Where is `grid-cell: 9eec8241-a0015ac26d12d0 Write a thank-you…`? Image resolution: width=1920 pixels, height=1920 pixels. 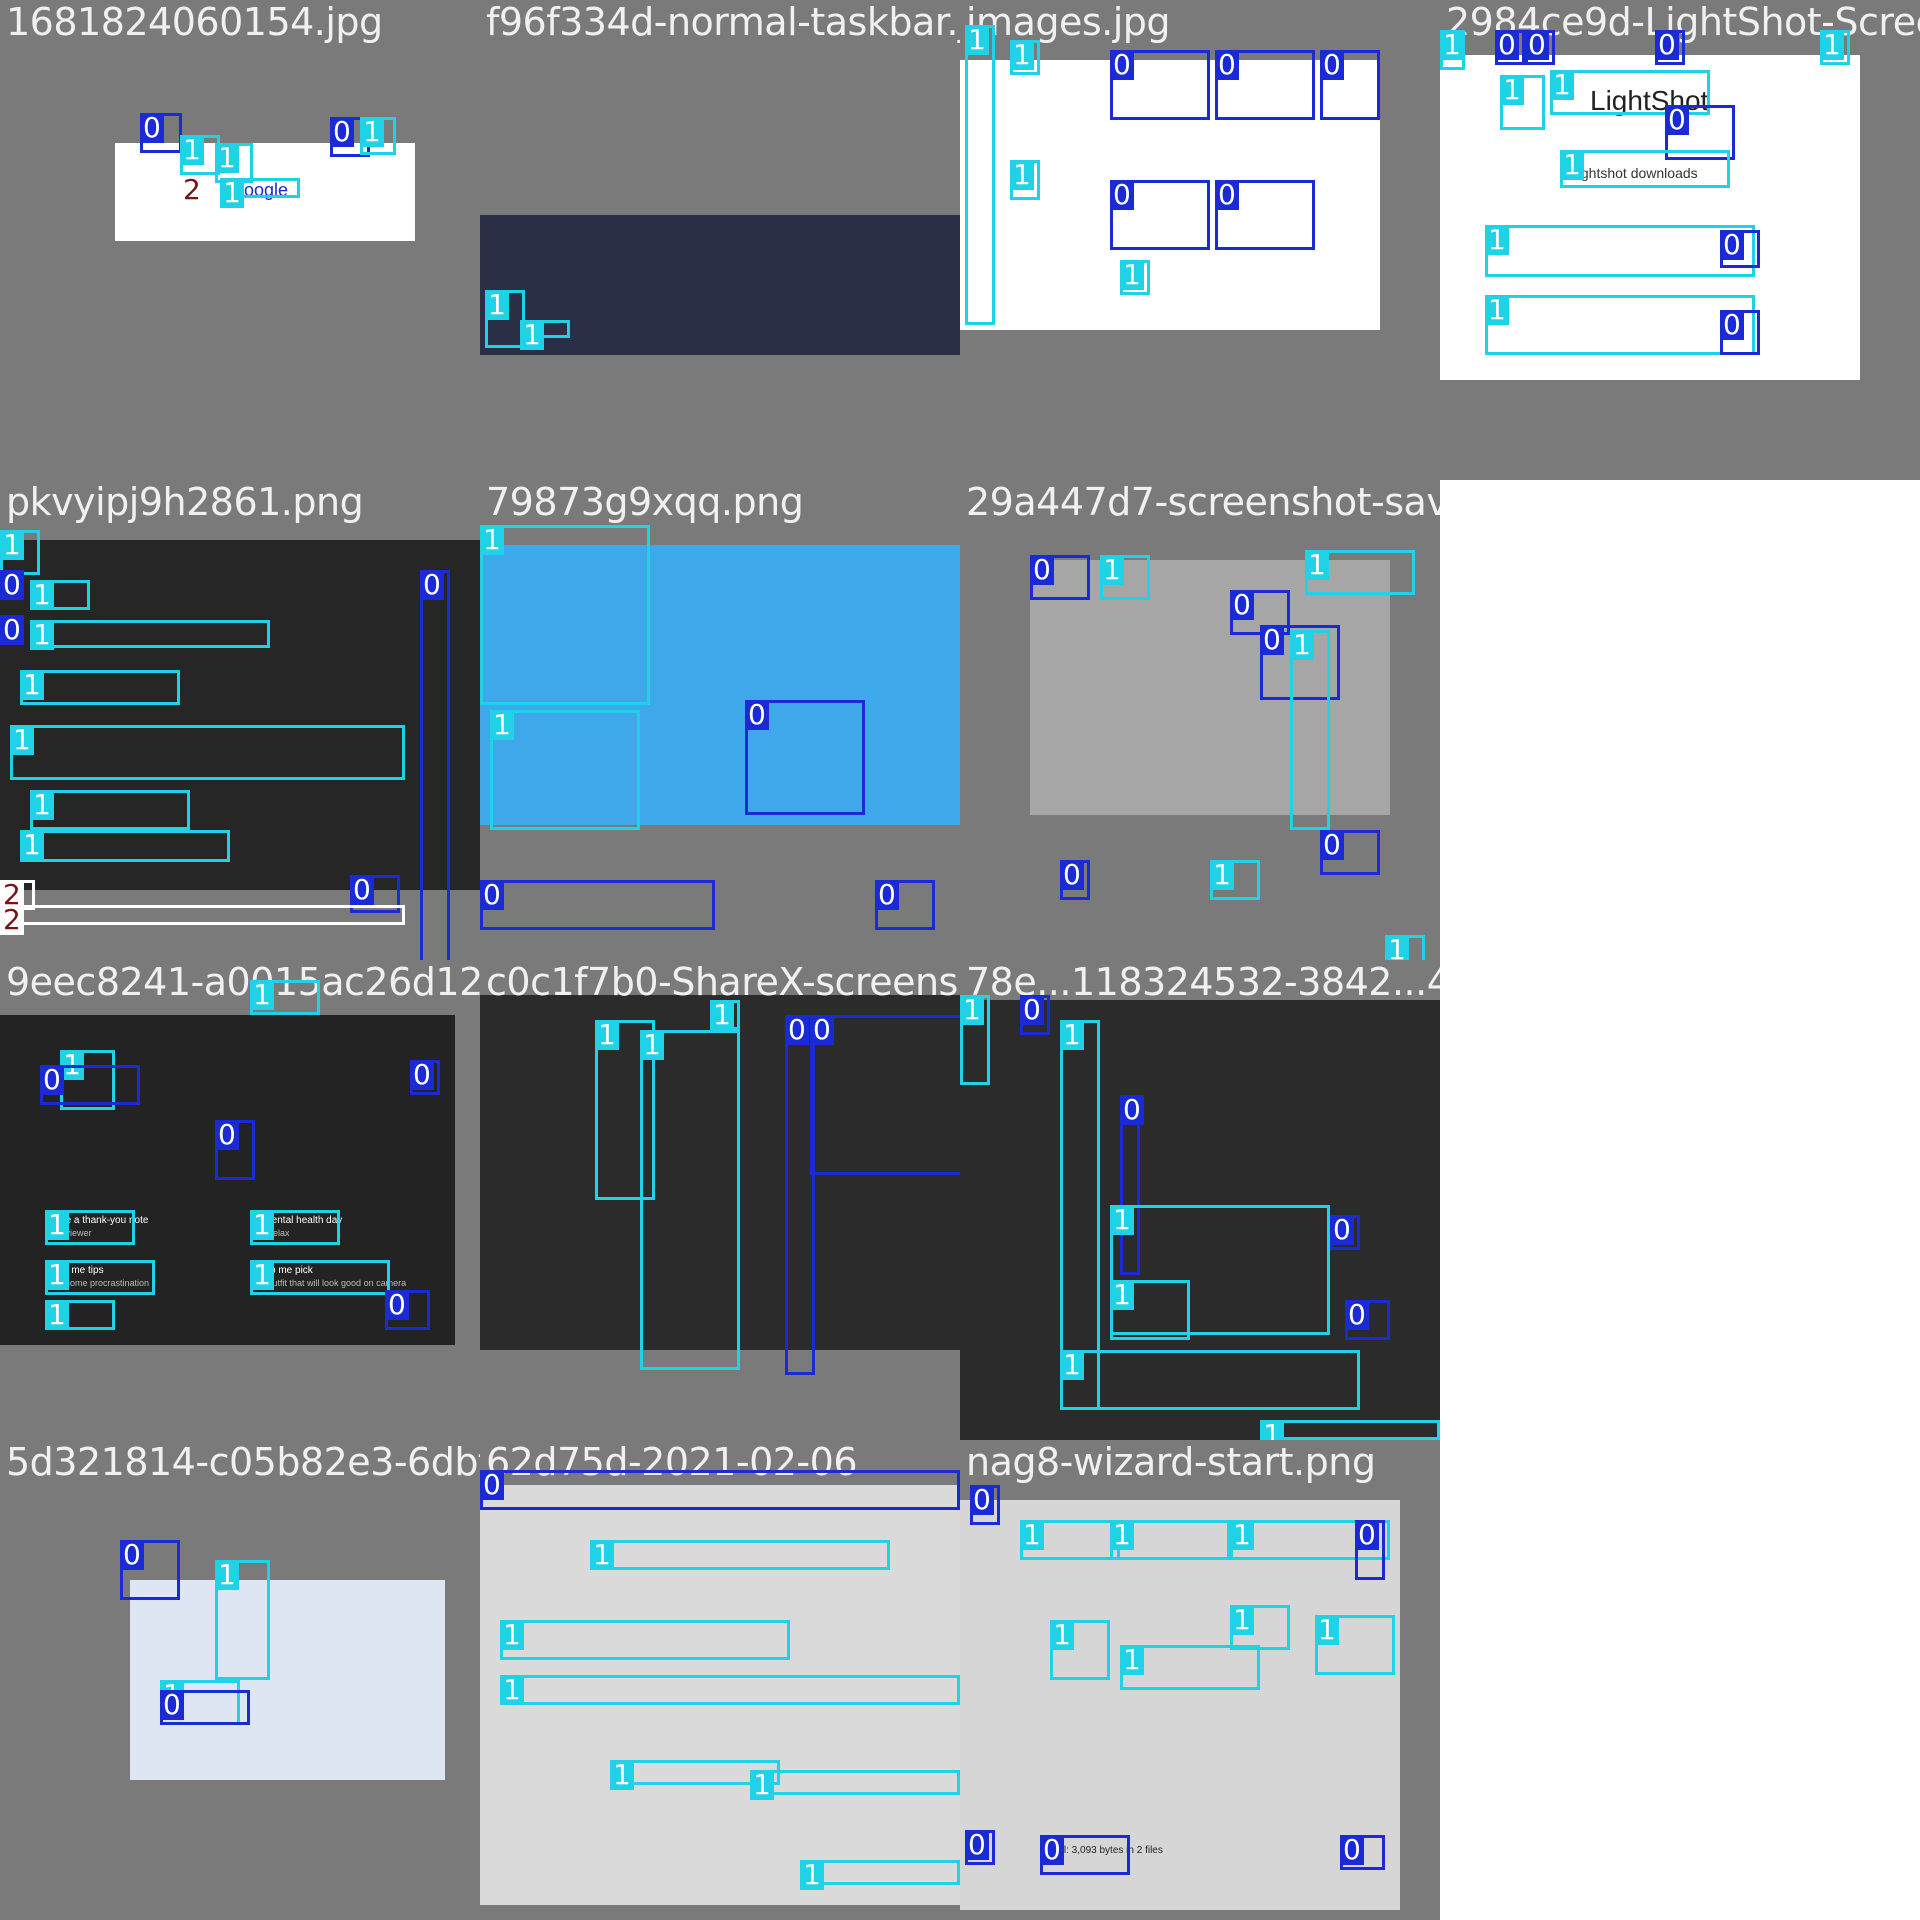 grid-cell: 9eec8241-a0015ac26d12d0 Write a thank-you… is located at coordinates (240, 1200).